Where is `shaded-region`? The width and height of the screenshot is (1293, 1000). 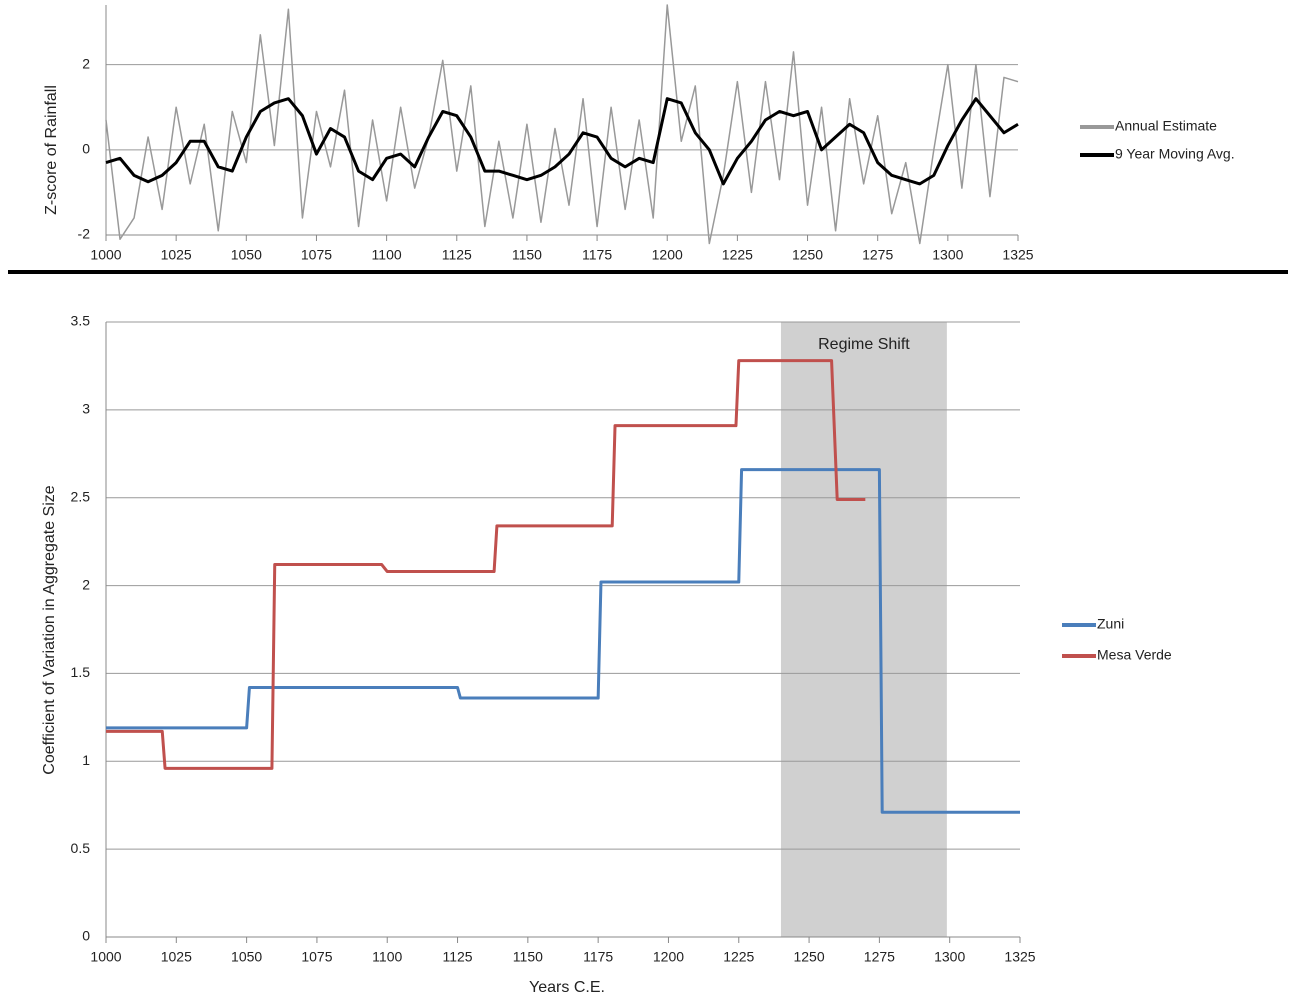 shaded-region is located at coordinates (863, 629).